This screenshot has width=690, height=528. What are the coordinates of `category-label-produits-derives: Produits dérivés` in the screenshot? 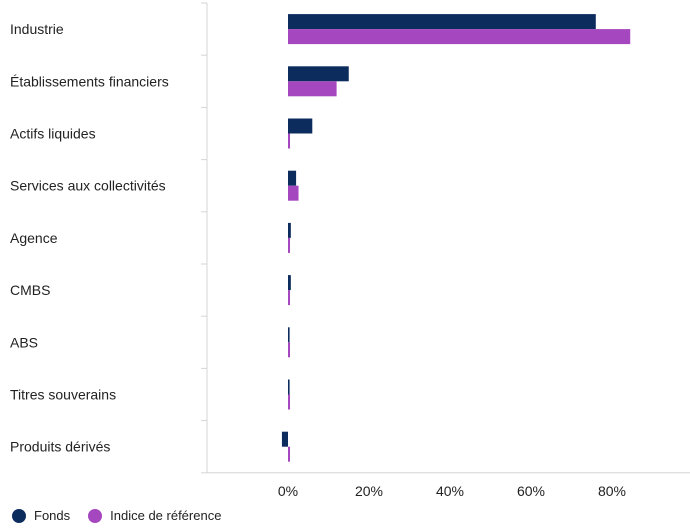 It's located at (60, 447).